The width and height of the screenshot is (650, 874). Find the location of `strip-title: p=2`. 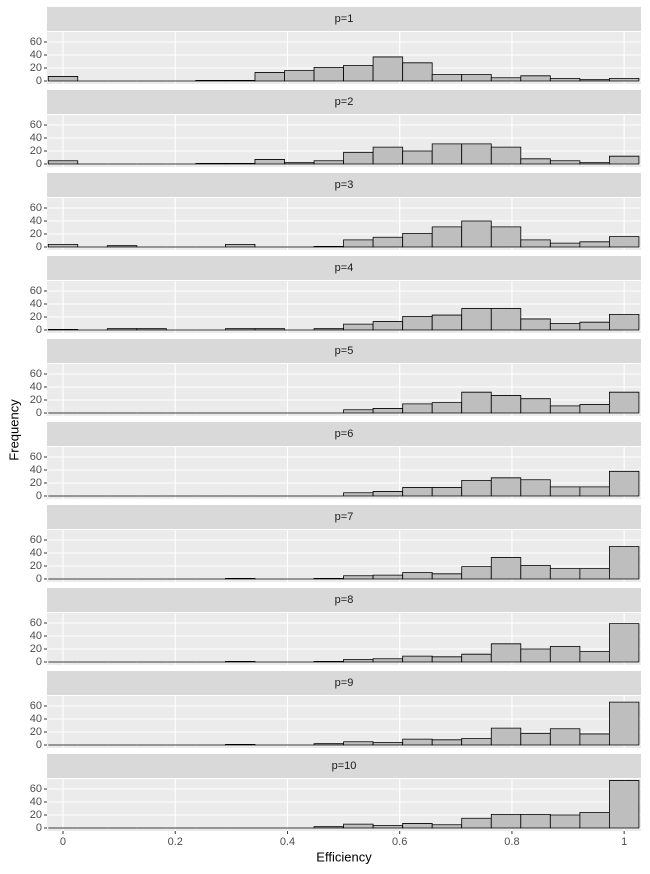

strip-title: p=2 is located at coordinates (344, 102).